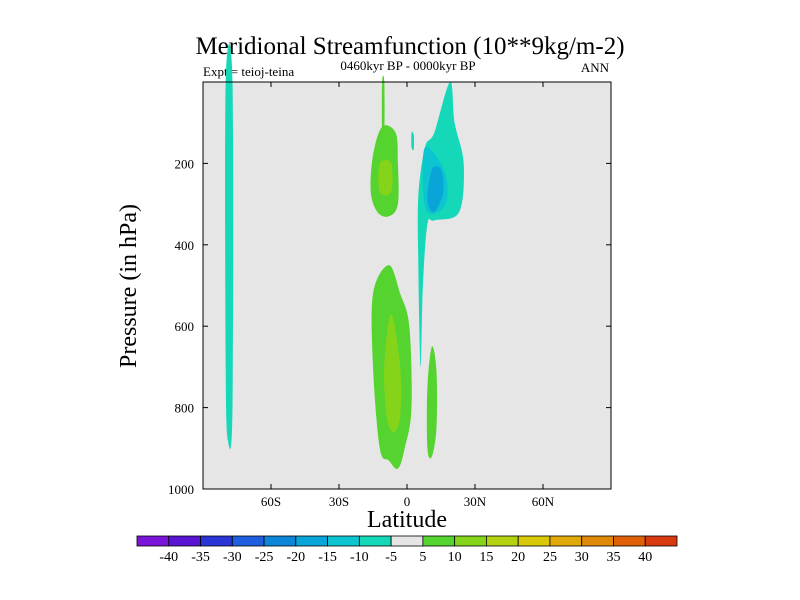  I want to click on x-axis-title: Latitude, so click(407, 520).